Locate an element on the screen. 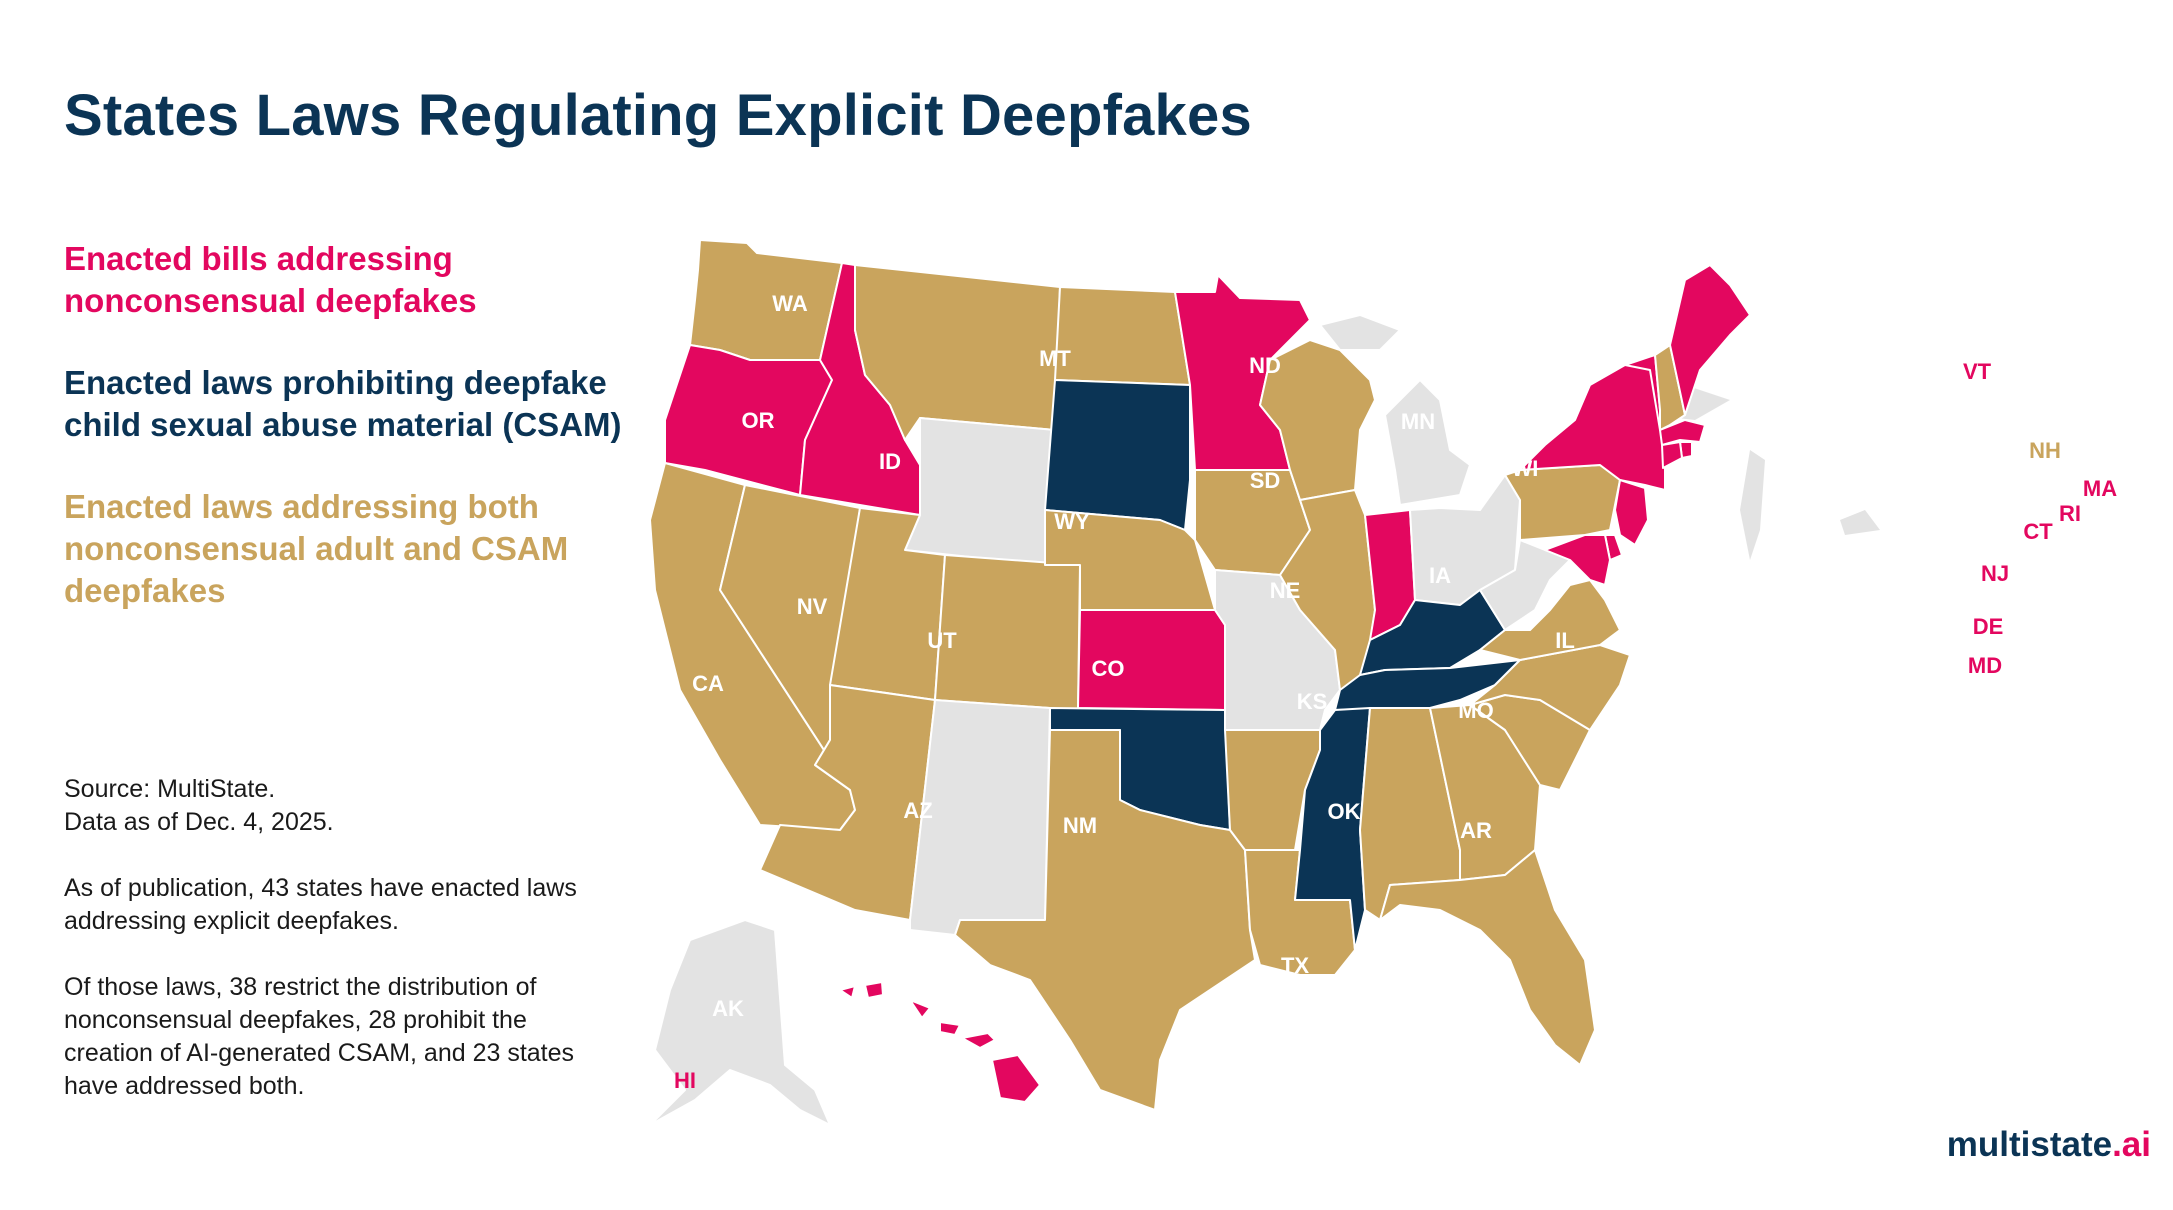 The height and width of the screenshot is (1210, 2173). state-label-GA: GA is located at coordinates (1757, 885).